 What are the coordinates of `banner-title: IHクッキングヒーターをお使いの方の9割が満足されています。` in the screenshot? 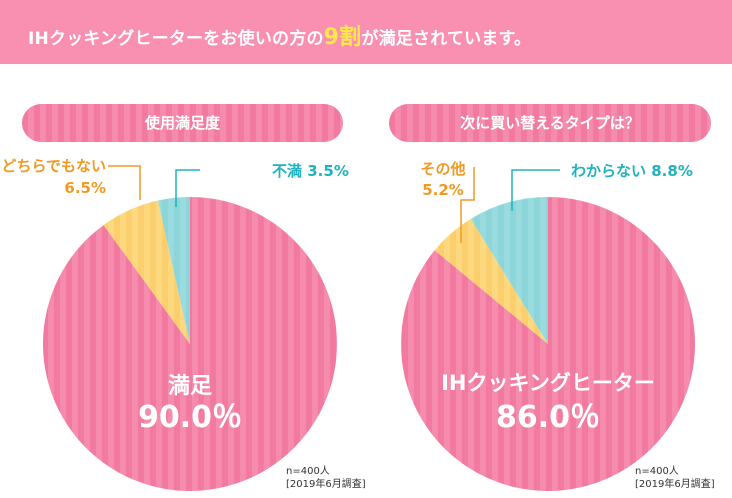 It's located at (279, 35).